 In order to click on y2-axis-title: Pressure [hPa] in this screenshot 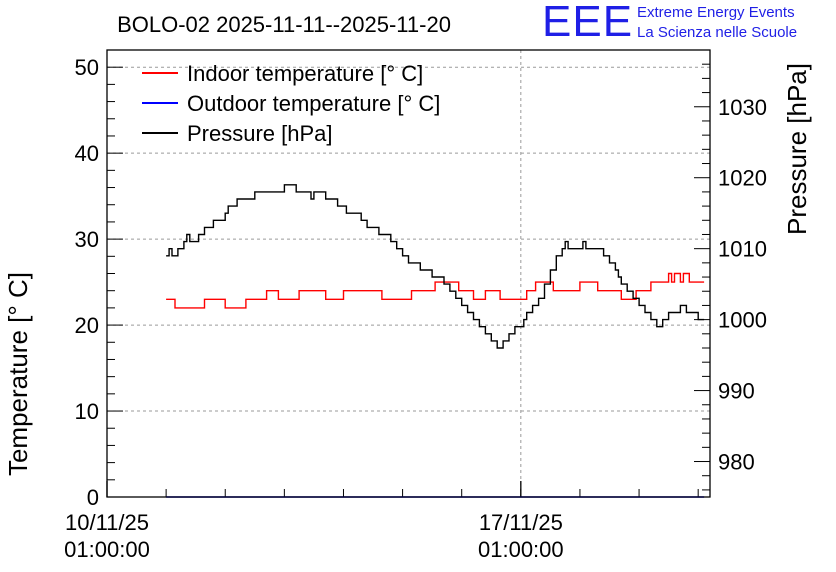, I will do `click(797, 149)`.